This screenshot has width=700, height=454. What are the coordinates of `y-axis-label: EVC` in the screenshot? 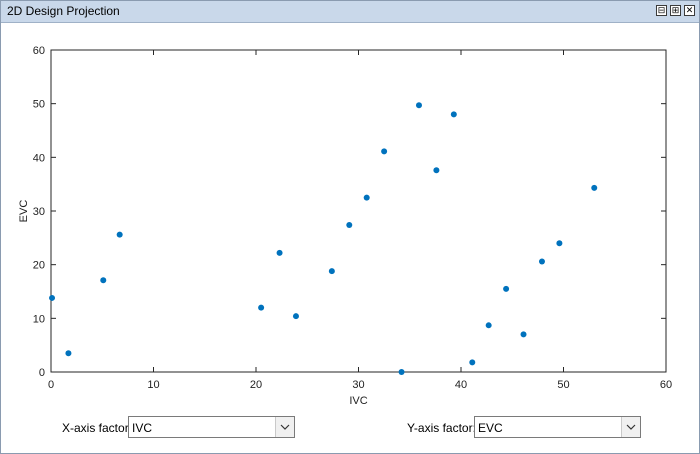 It's located at (24, 211).